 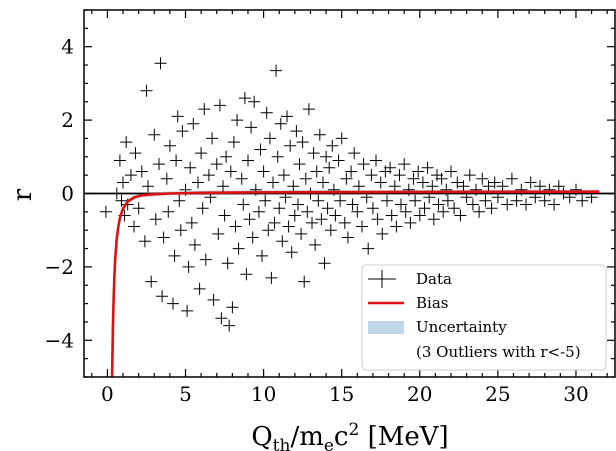 What do you see at coordinates (282, 443) in the screenshot?
I see `x-label-sub-th: th` at bounding box center [282, 443].